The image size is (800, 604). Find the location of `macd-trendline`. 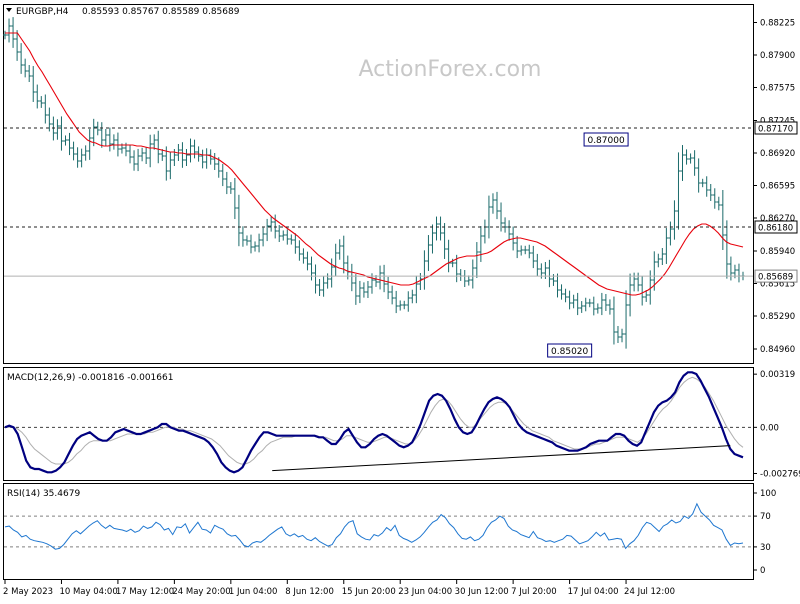

macd-trendline is located at coordinates (501, 458).